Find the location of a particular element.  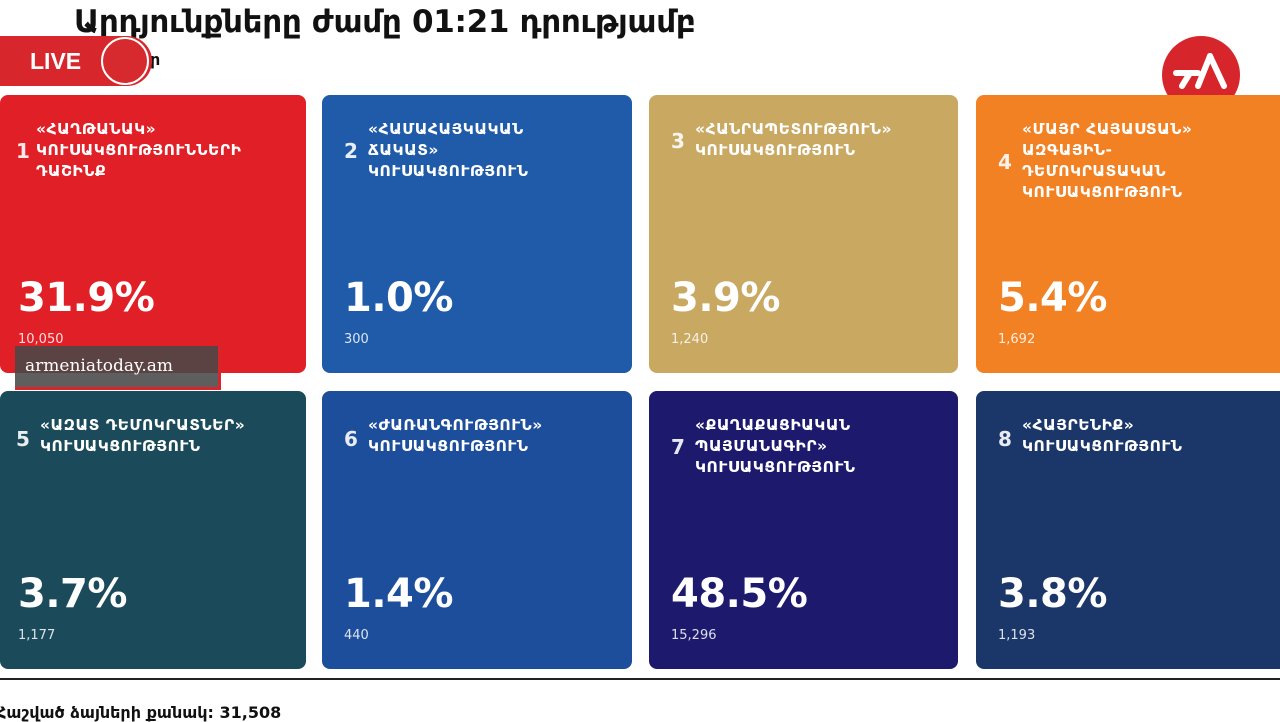

party-number: 4 is located at coordinates (1005, 162).